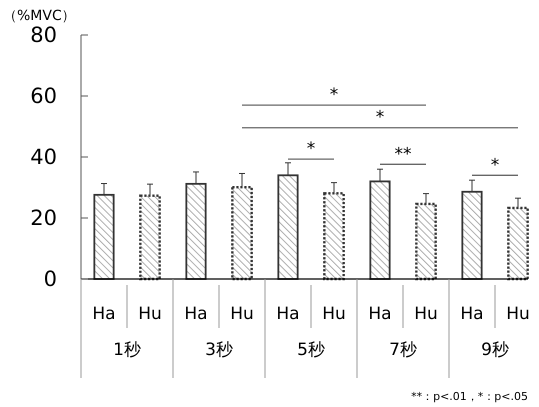 The height and width of the screenshot is (407, 539). Describe the element at coordinates (403, 154) in the screenshot. I see `annotation: **` at that location.